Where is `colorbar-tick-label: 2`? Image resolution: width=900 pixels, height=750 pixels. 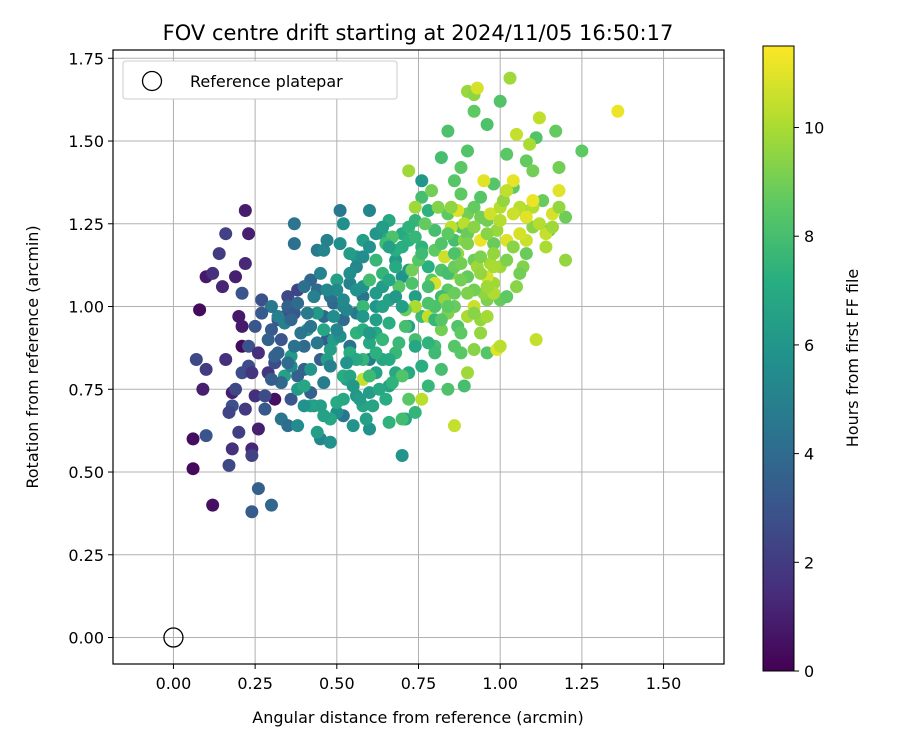
colorbar-tick-label: 2 is located at coordinates (809, 562).